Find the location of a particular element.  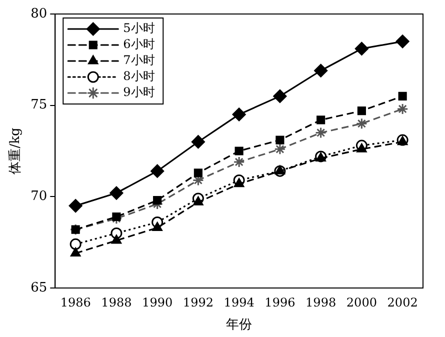

legend-label: 6小时 is located at coordinates (139, 44).